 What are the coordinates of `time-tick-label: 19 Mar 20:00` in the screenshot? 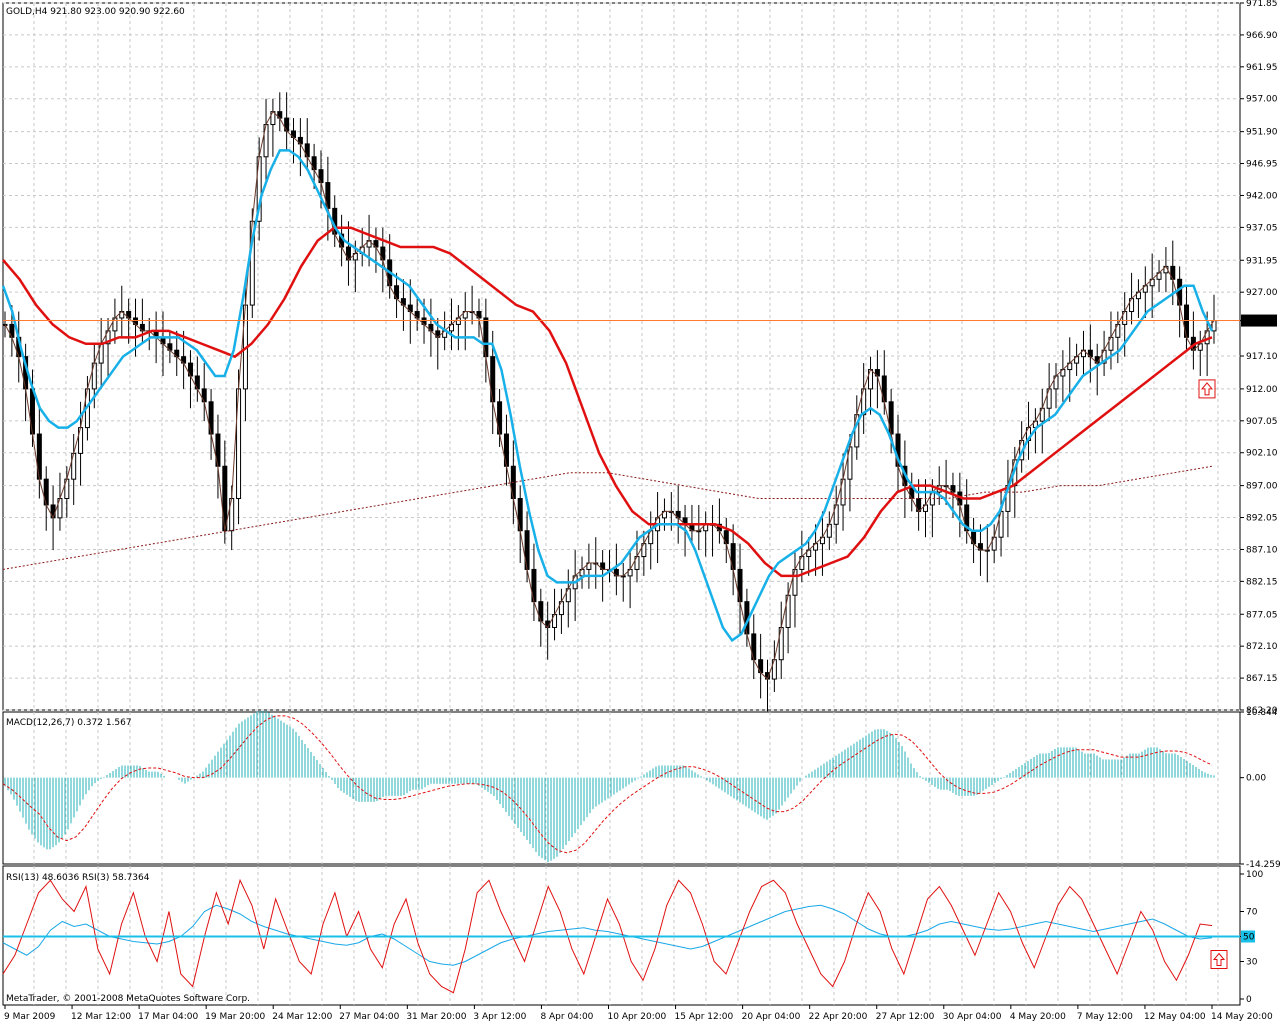 It's located at (235, 1017).